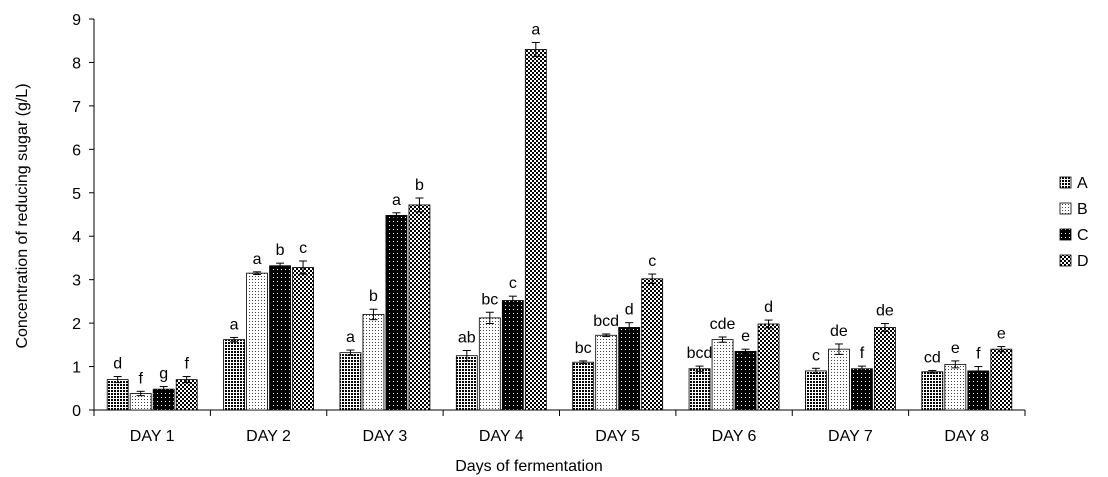 The height and width of the screenshot is (477, 1108). Describe the element at coordinates (501, 436) in the screenshot. I see `x-tick-label: DAY 4` at that location.